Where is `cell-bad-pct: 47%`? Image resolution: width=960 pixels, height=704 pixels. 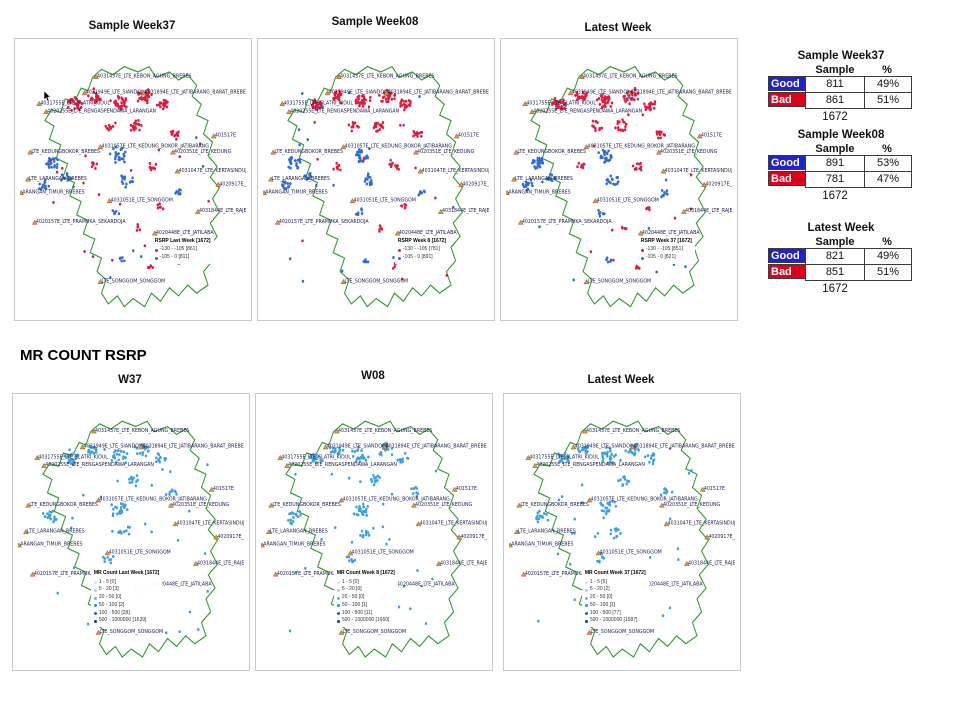 cell-bad-pct: 47% is located at coordinates (888, 179).